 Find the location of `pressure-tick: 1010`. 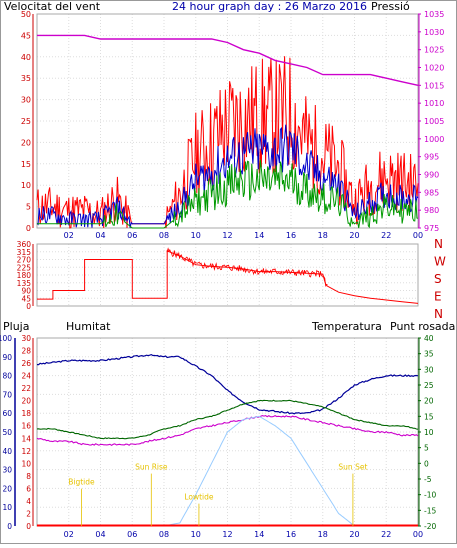

pressure-tick: 1010 is located at coordinates (434, 103).